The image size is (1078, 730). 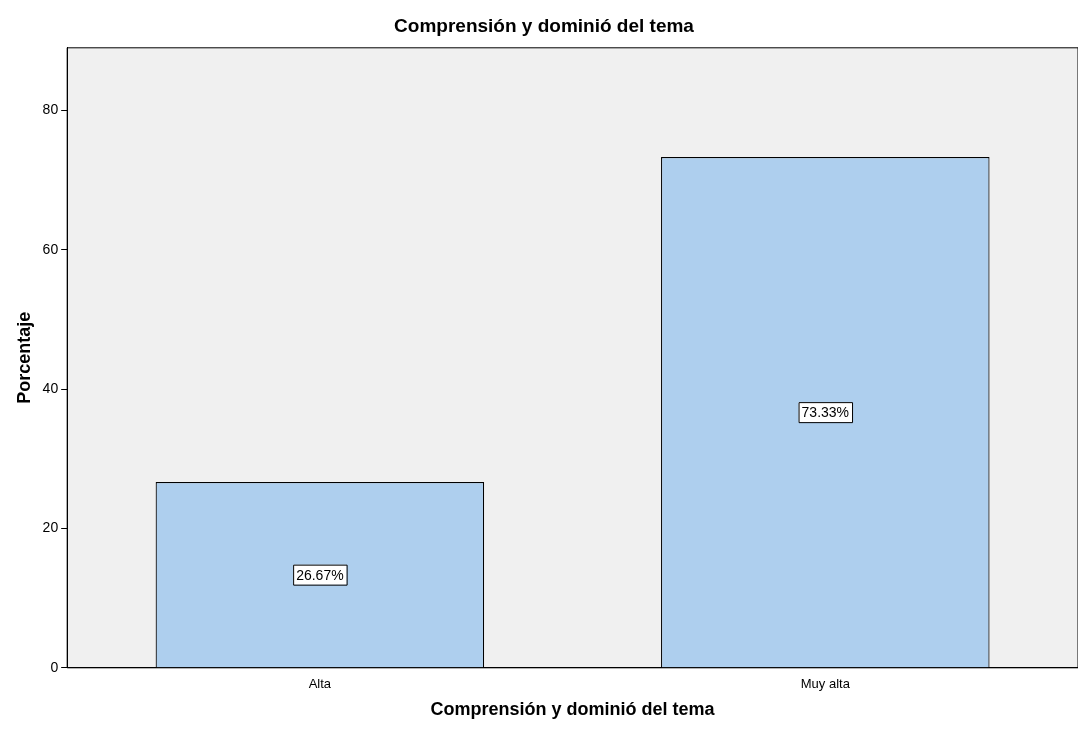 What do you see at coordinates (320, 574) in the screenshot?
I see `data-label: 26.67%` at bounding box center [320, 574].